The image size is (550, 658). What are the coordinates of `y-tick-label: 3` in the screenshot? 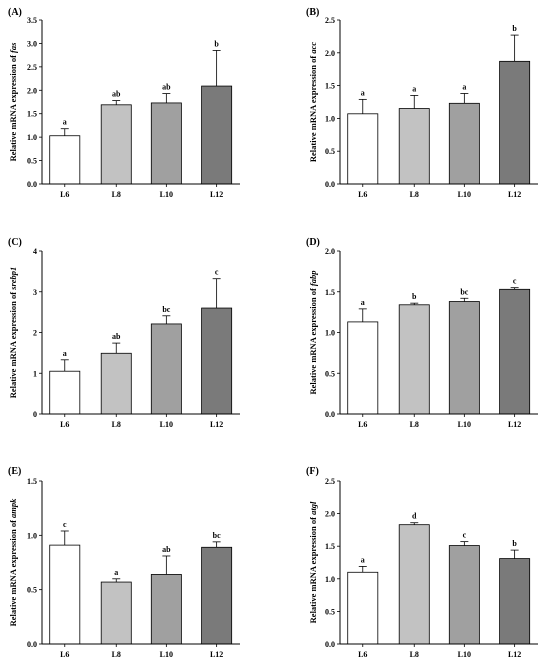 It's located at (35, 292).